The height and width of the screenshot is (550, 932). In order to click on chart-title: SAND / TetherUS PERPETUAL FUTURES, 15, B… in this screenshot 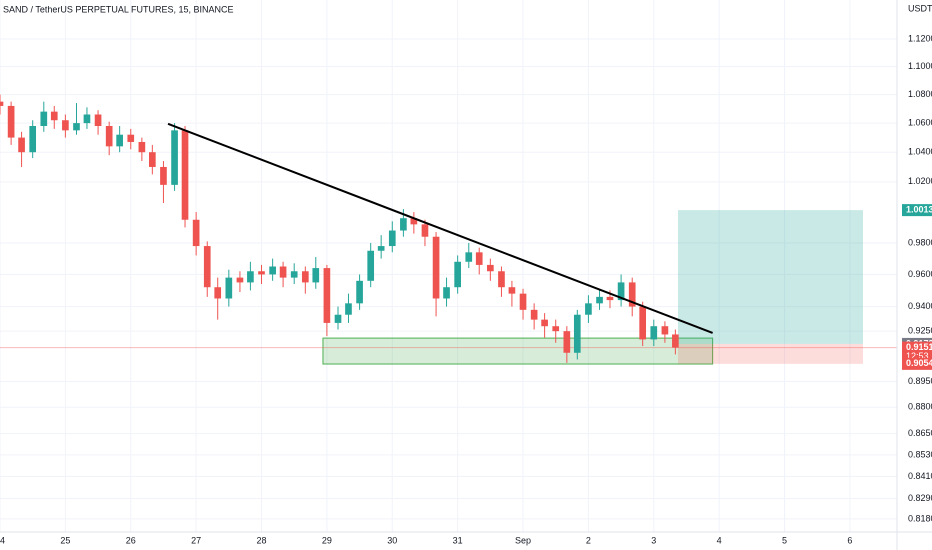, I will do `click(118, 9)`.